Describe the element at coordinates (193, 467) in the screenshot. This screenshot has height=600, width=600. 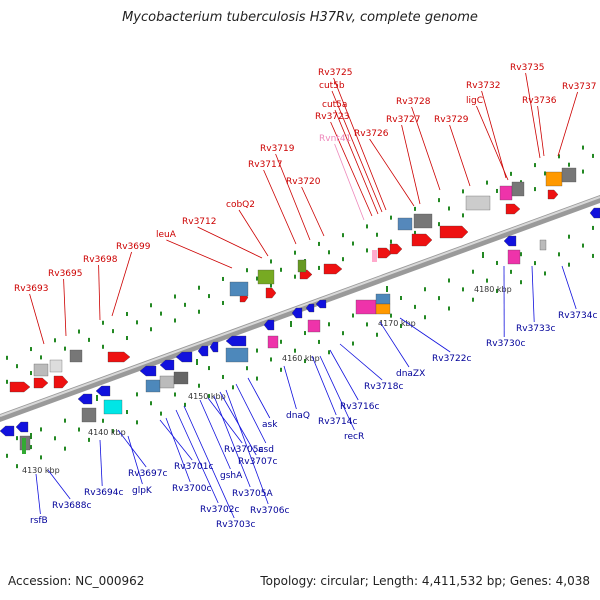
I see `reverse-gene-label: Rv3701c` at that location.